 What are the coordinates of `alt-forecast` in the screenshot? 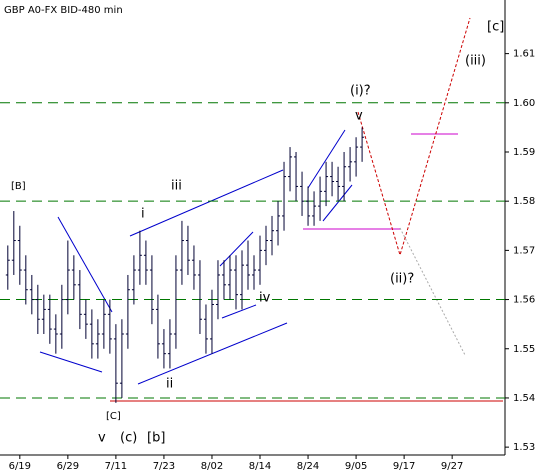 It's located at (432, 291).